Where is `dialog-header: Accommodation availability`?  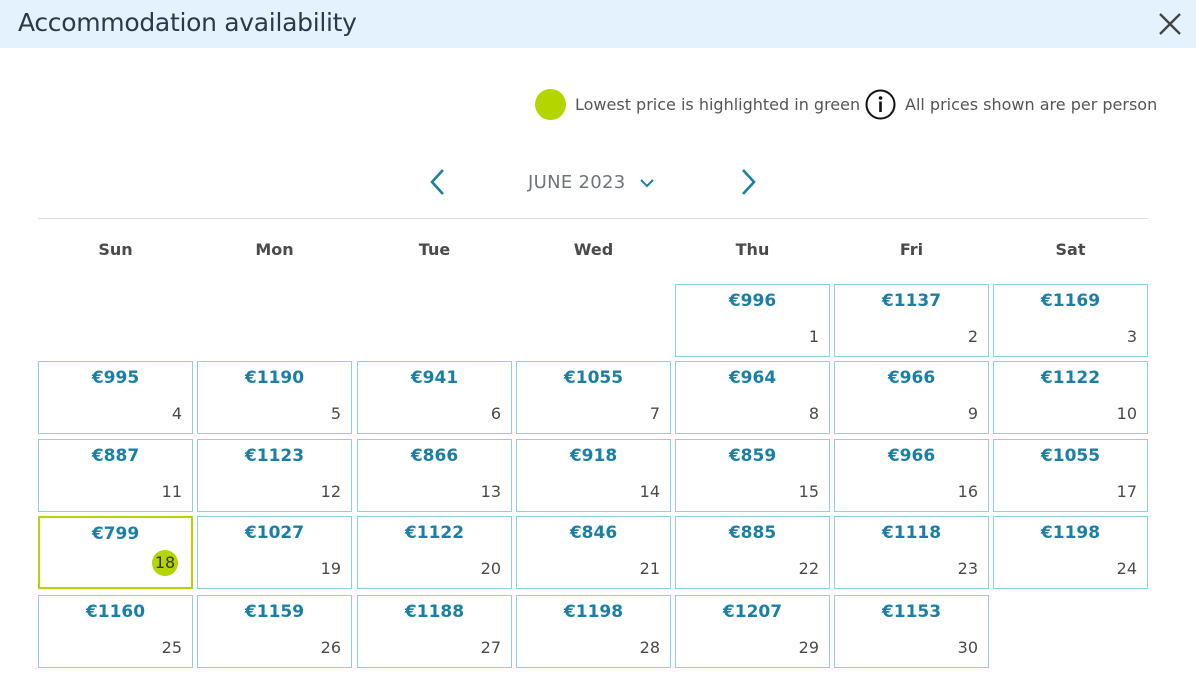
dialog-header: Accommodation availability is located at coordinates (598, 24).